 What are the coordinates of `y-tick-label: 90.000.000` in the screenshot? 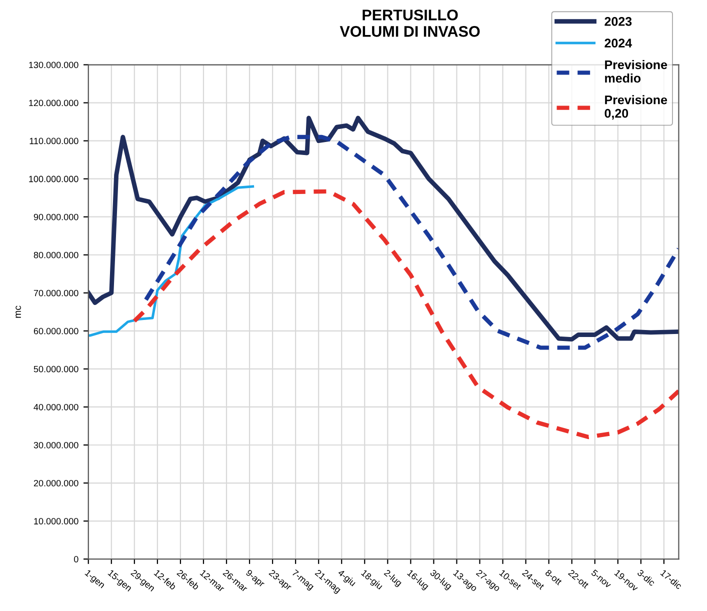 It's located at (56, 217).